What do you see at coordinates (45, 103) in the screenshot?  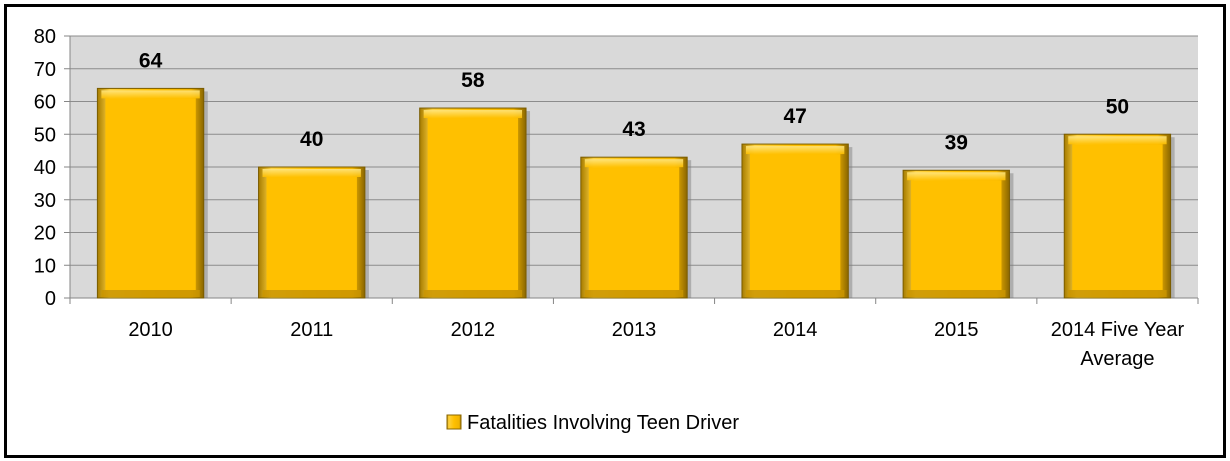 I see `y-tick-label: 60` at bounding box center [45, 103].